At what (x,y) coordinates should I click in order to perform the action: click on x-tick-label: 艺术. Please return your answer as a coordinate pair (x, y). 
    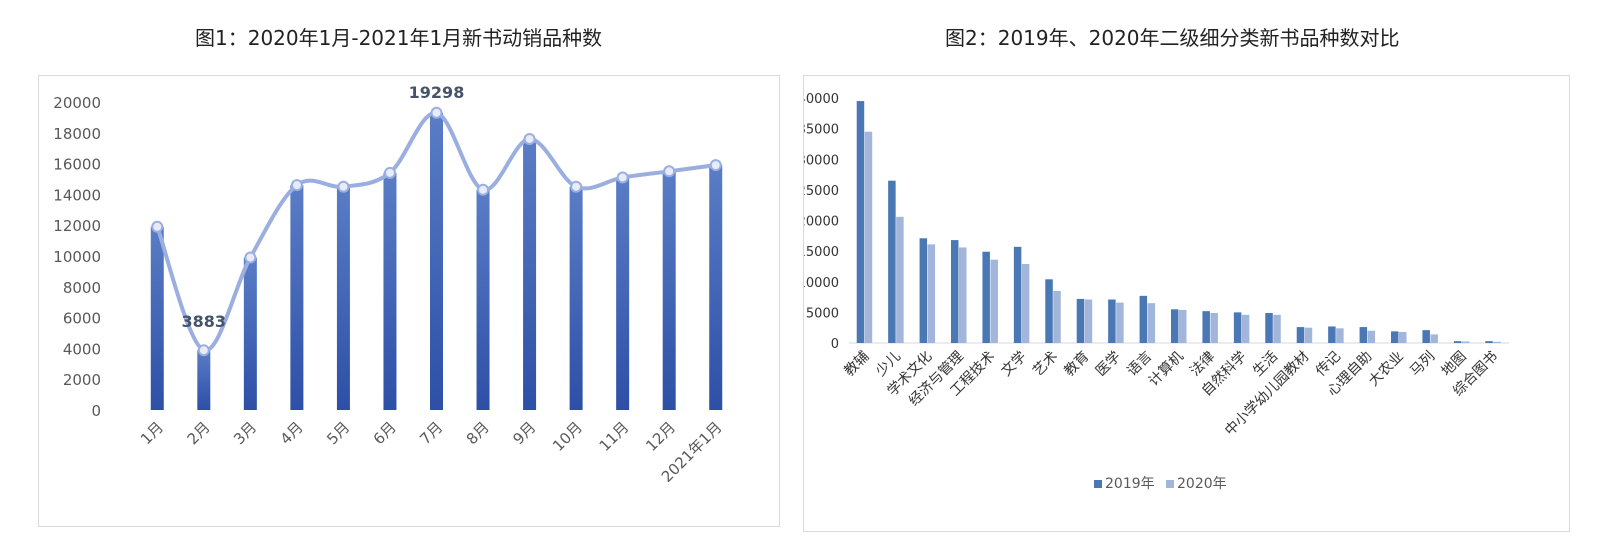
    Looking at the image, I should click on (1045, 364).